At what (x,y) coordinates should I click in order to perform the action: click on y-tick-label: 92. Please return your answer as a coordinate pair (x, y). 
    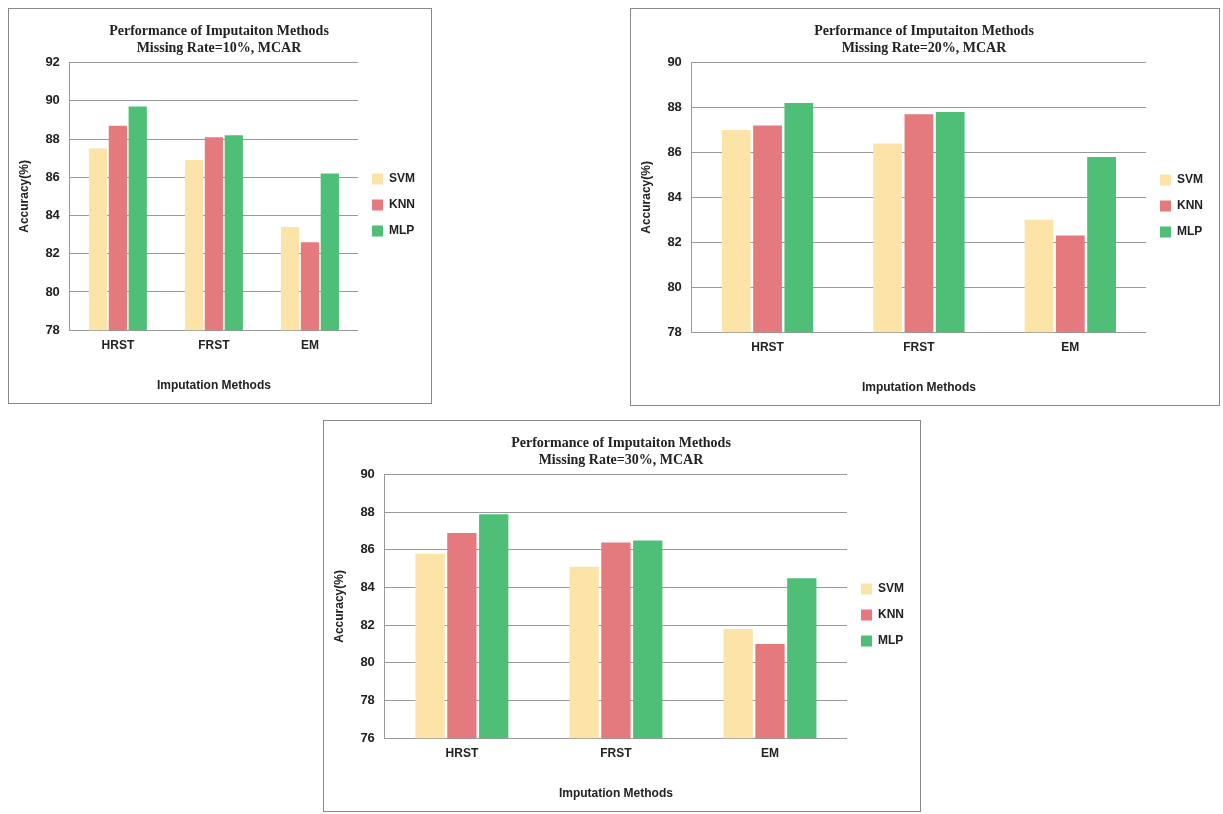
    Looking at the image, I should click on (52, 62).